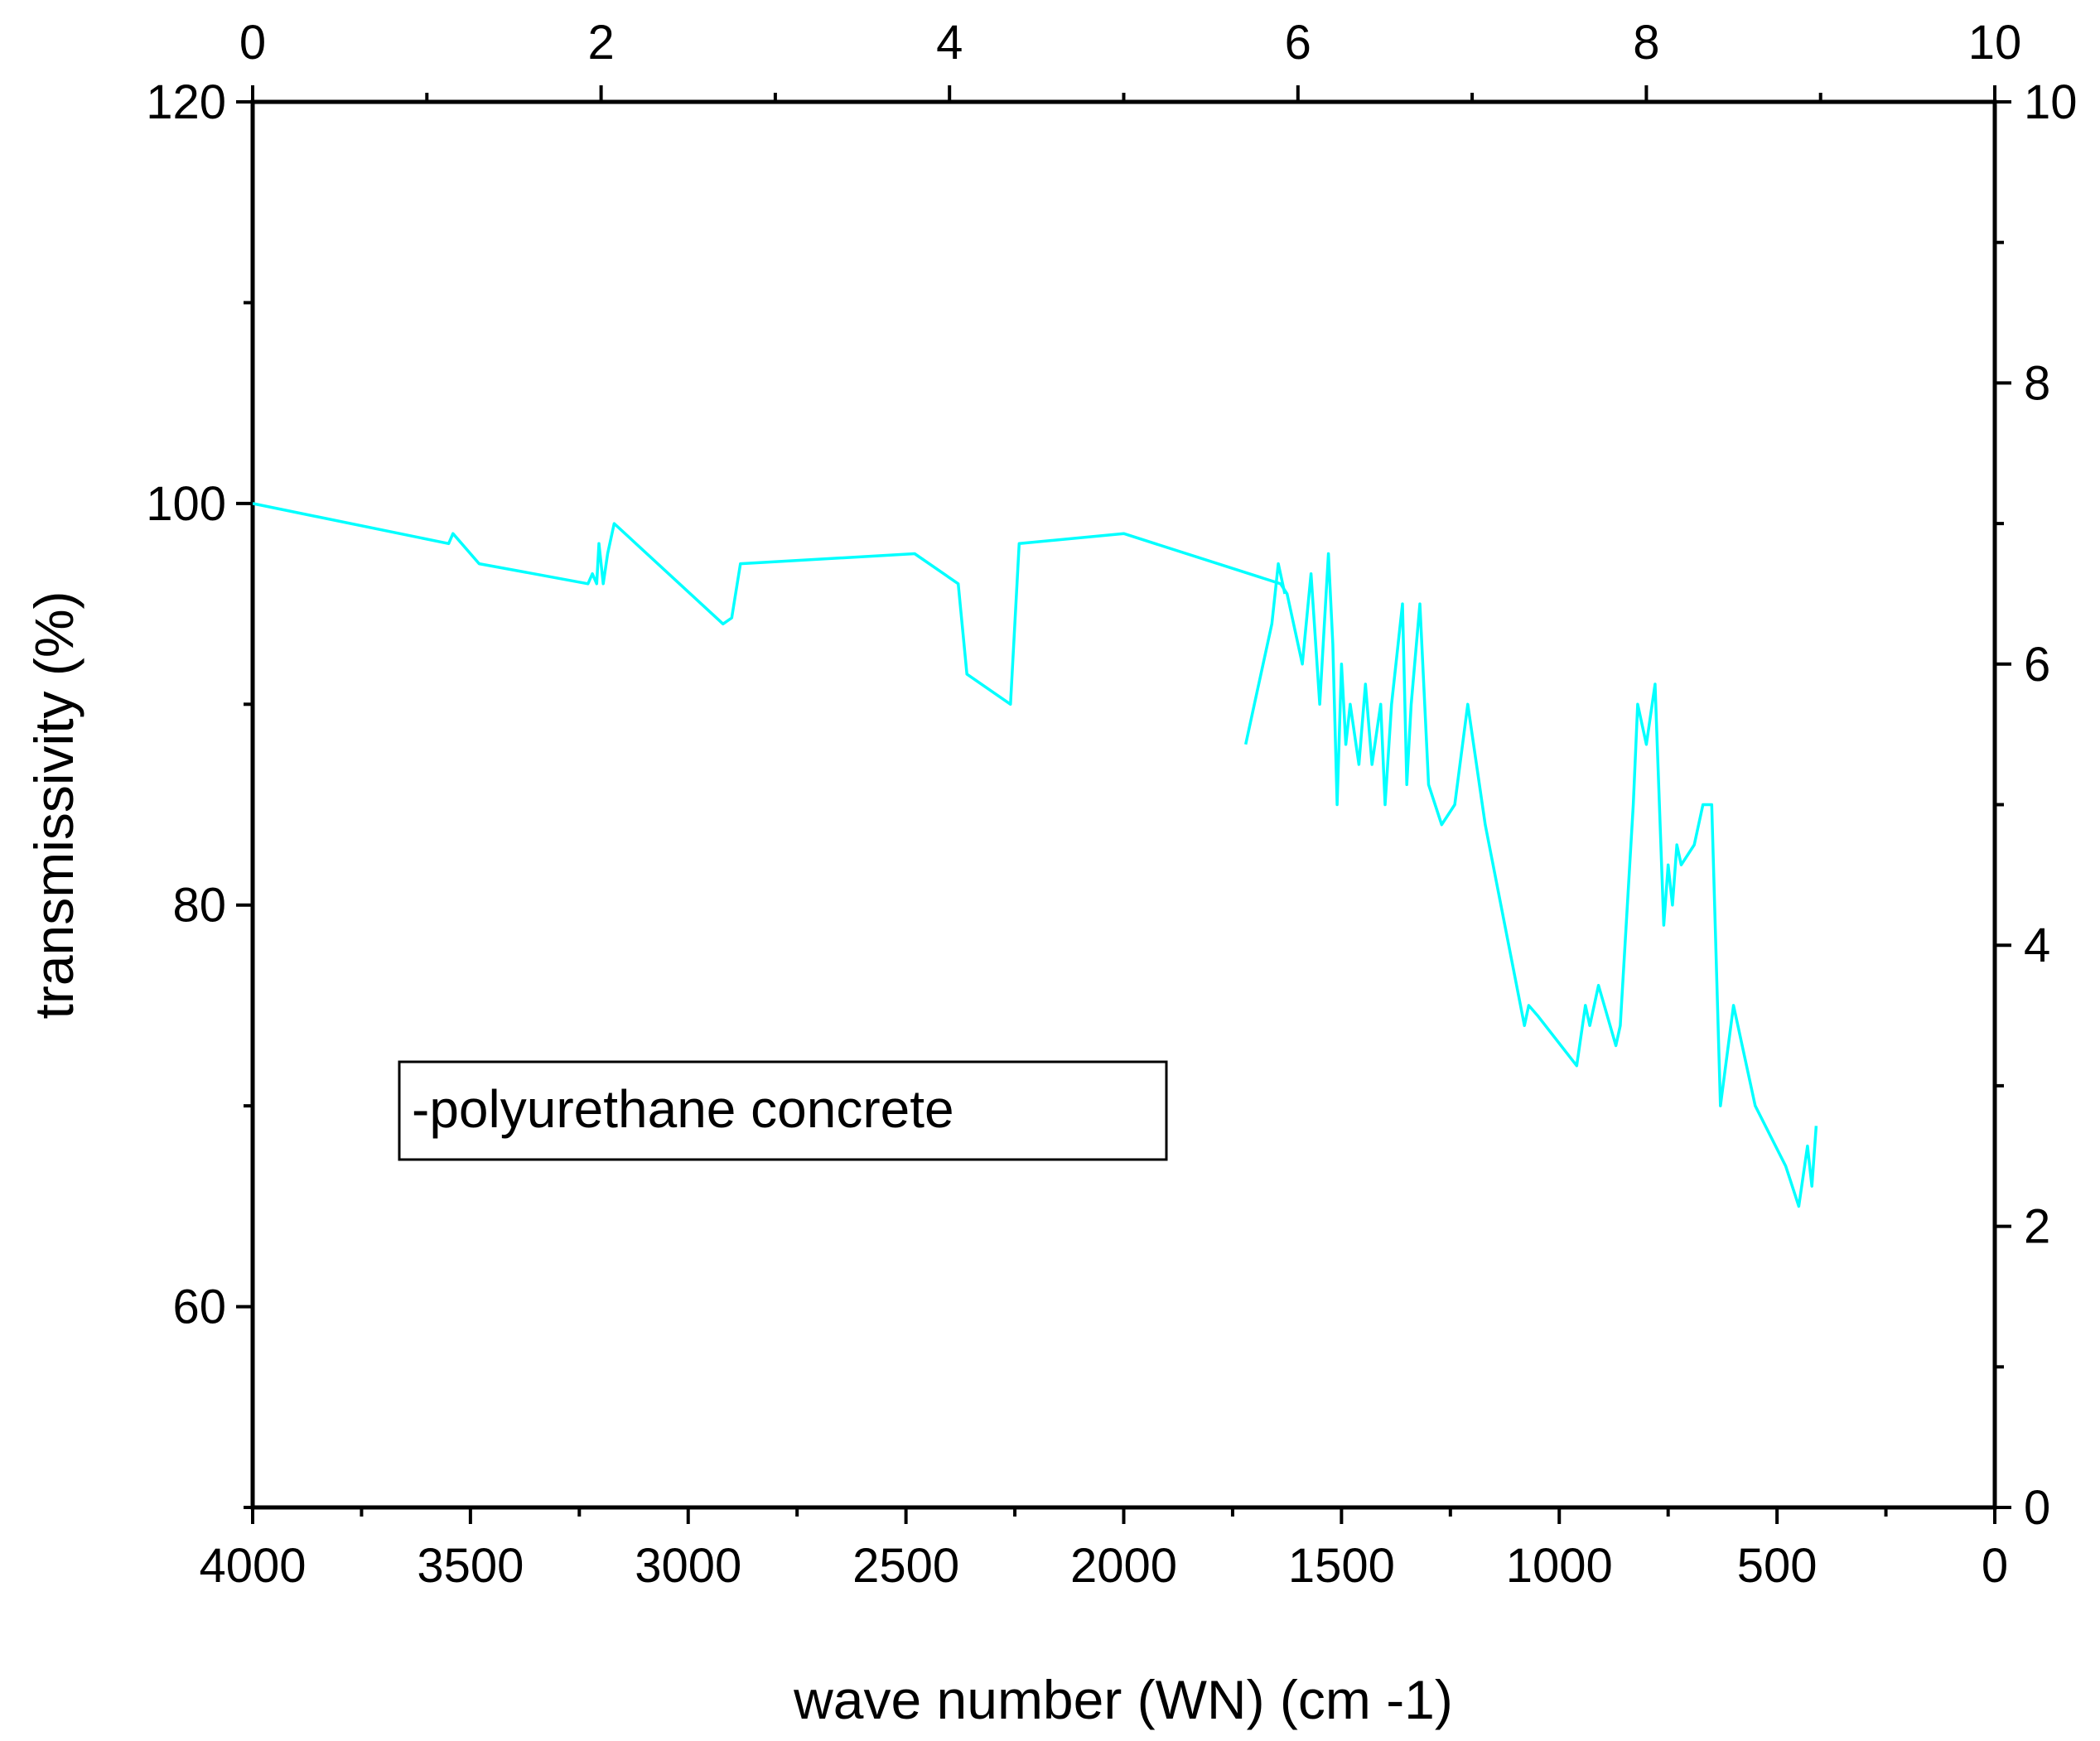 The image size is (2100, 1741). I want to click on x-tick-label: 3500, so click(470, 1566).